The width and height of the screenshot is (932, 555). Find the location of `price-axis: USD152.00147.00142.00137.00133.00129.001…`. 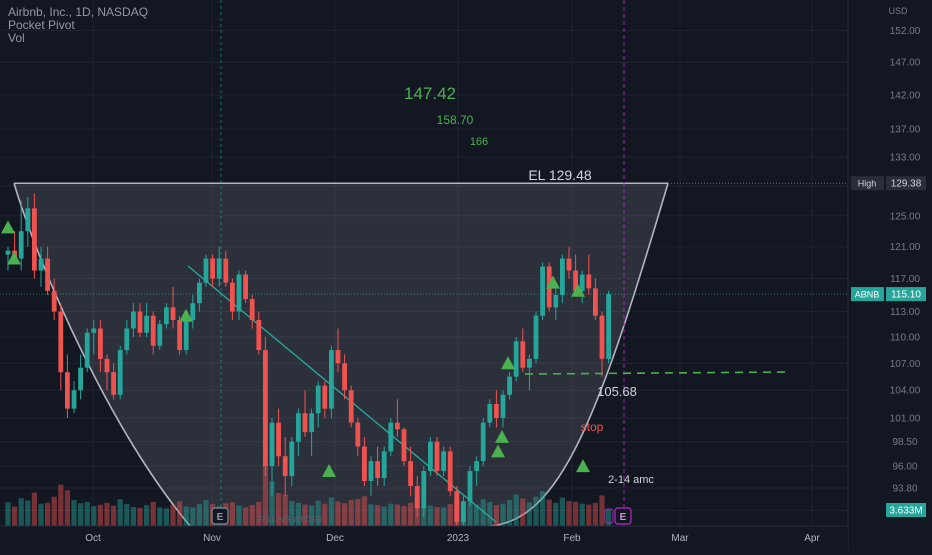

price-axis: USD152.00147.00142.00137.00133.00129.001… is located at coordinates (889, 275).